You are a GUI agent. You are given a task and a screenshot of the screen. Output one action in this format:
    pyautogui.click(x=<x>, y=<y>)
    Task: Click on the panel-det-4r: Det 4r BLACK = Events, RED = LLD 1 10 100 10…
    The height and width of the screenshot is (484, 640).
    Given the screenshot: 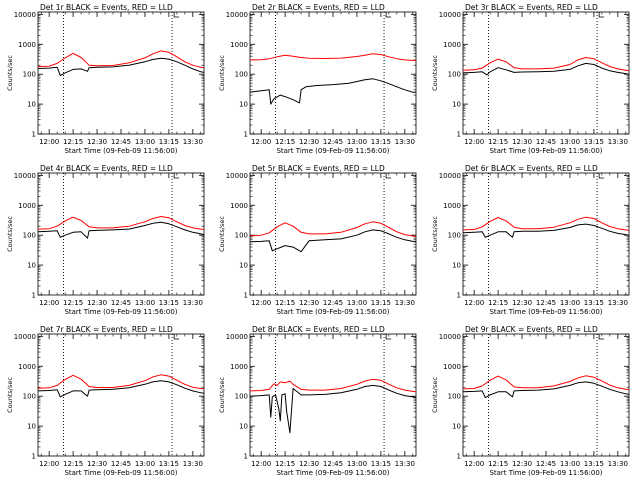 What is the action you would take?
    pyautogui.click(x=105, y=240)
    